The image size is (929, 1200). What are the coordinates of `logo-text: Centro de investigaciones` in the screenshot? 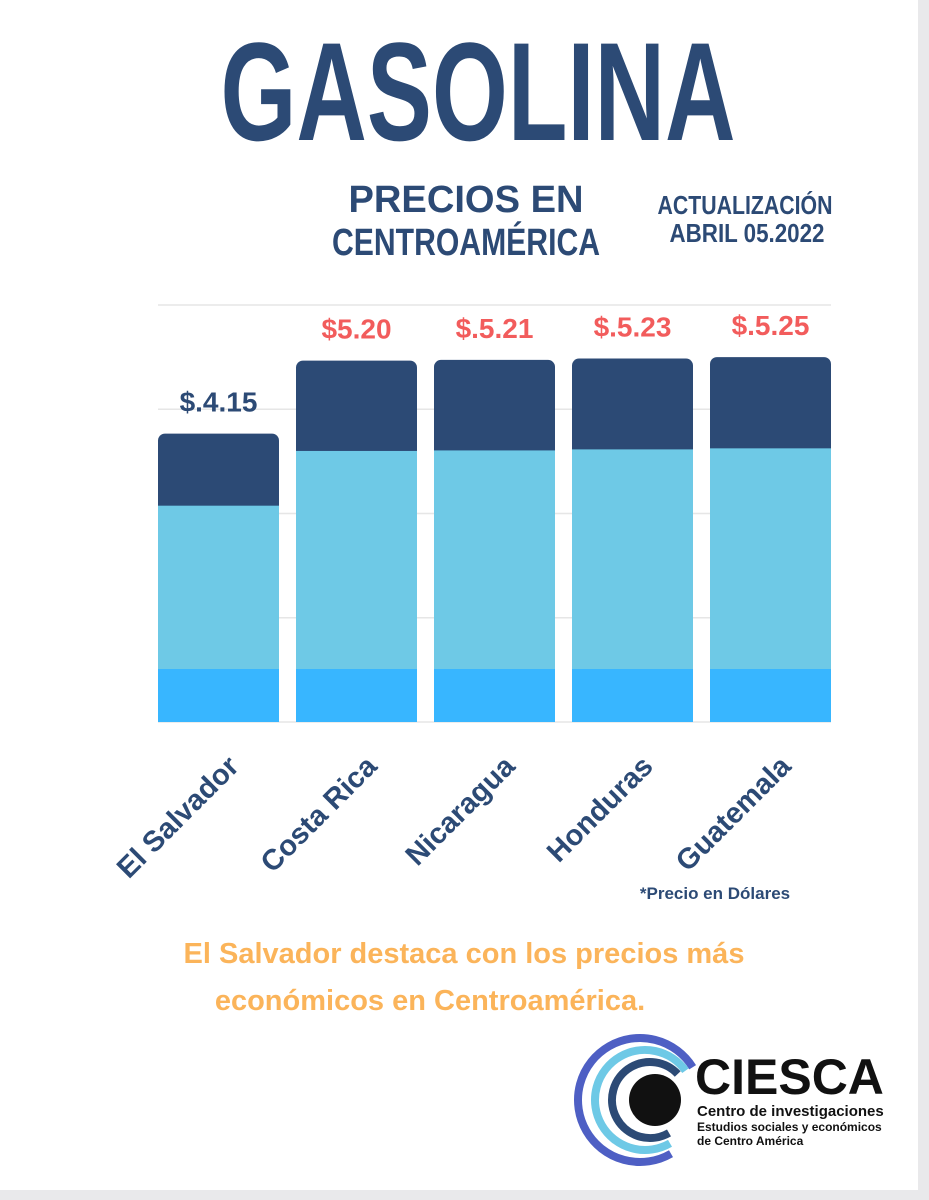 It's located at (790, 1111).